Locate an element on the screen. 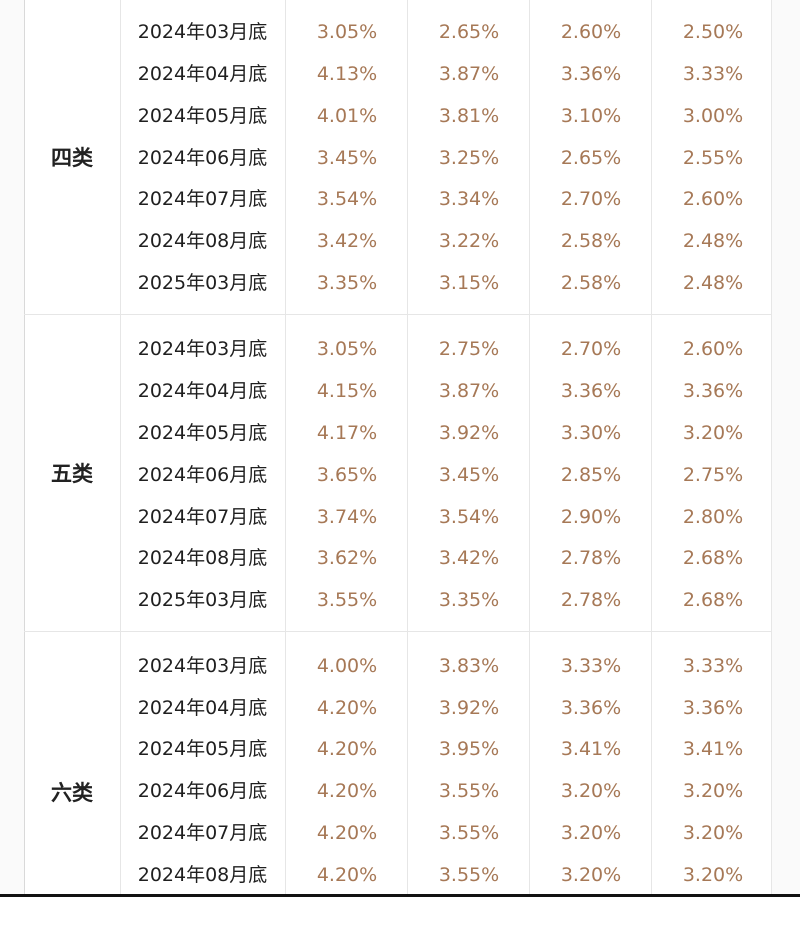 This screenshot has width=800, height=952. table-row: 2024年08月底 3.62% 3.42% 2.78% 2.68% is located at coordinates (398, 558).